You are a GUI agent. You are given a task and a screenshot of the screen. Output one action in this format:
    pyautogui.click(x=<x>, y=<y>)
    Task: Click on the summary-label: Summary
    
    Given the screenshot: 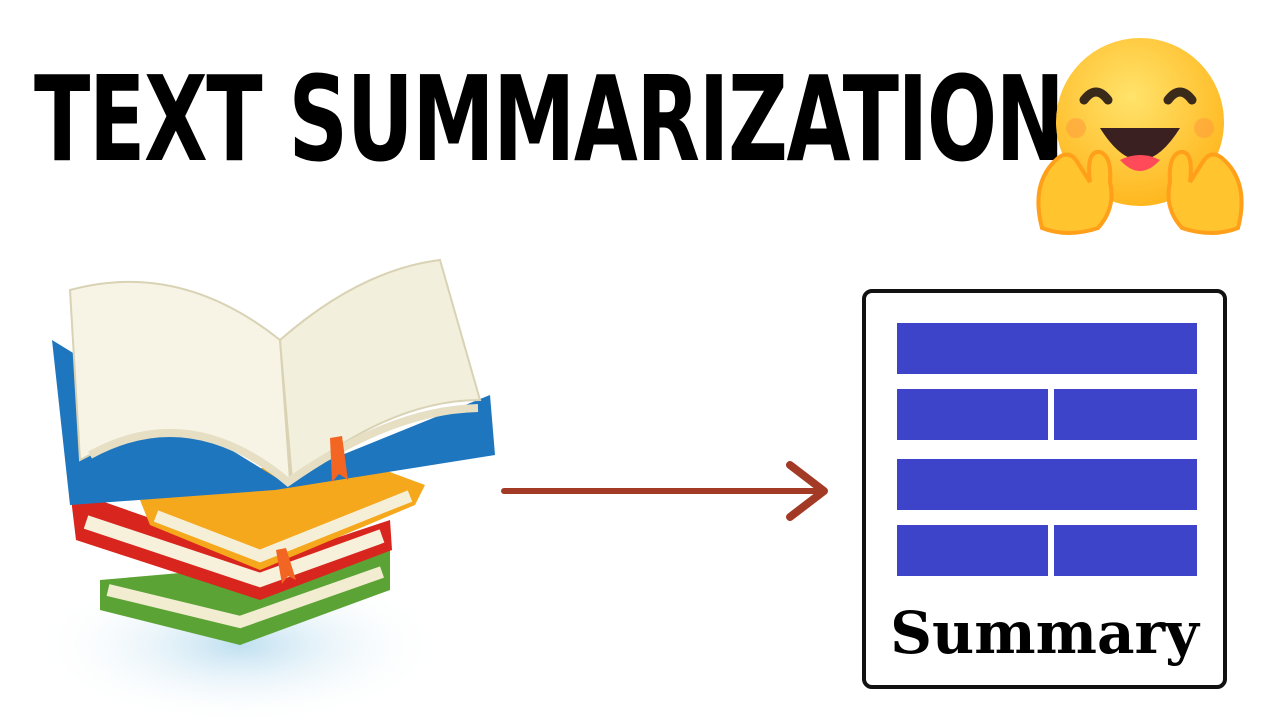 What is the action you would take?
    pyautogui.click(x=1044, y=633)
    